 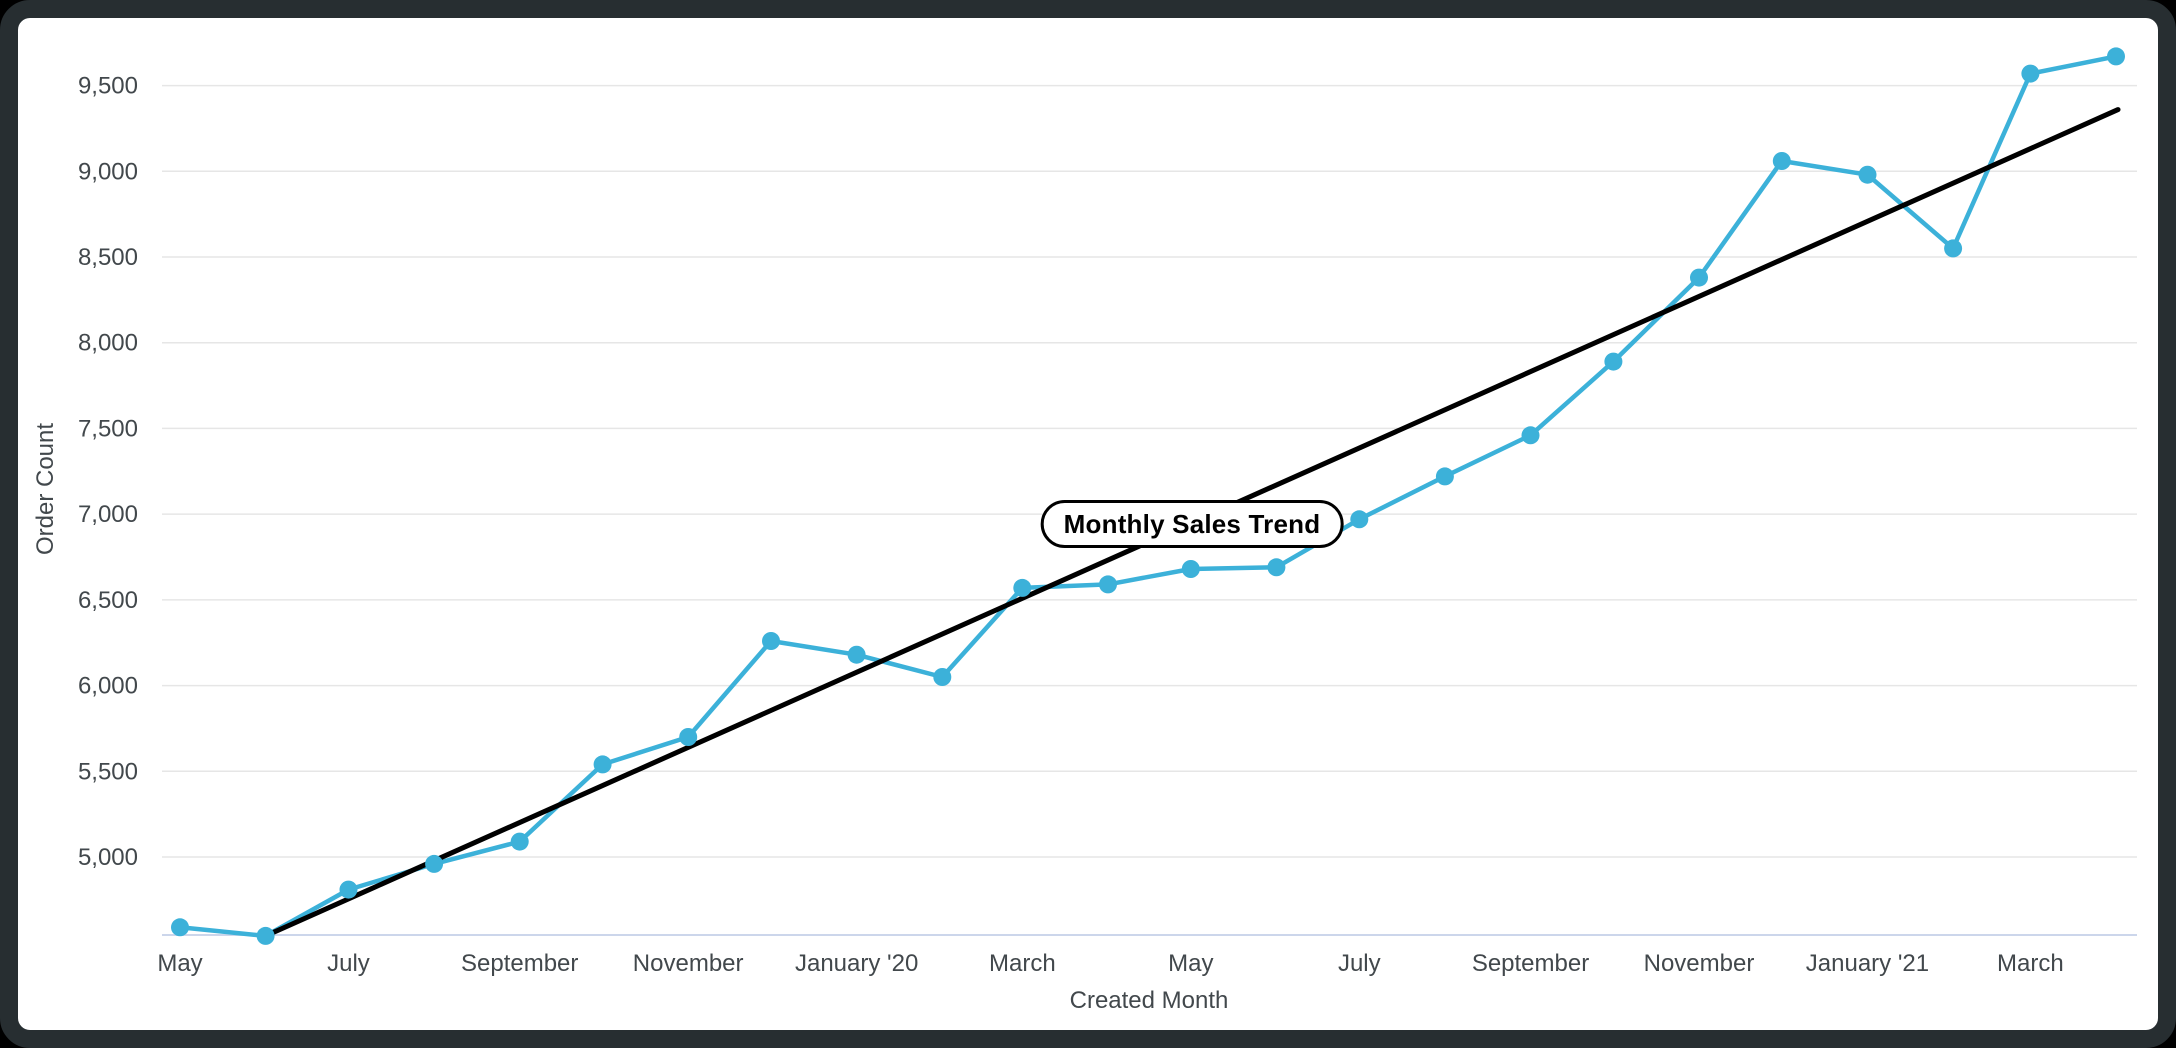 What do you see at coordinates (108, 257) in the screenshot?
I see `y-tick-label: 8,500` at bounding box center [108, 257].